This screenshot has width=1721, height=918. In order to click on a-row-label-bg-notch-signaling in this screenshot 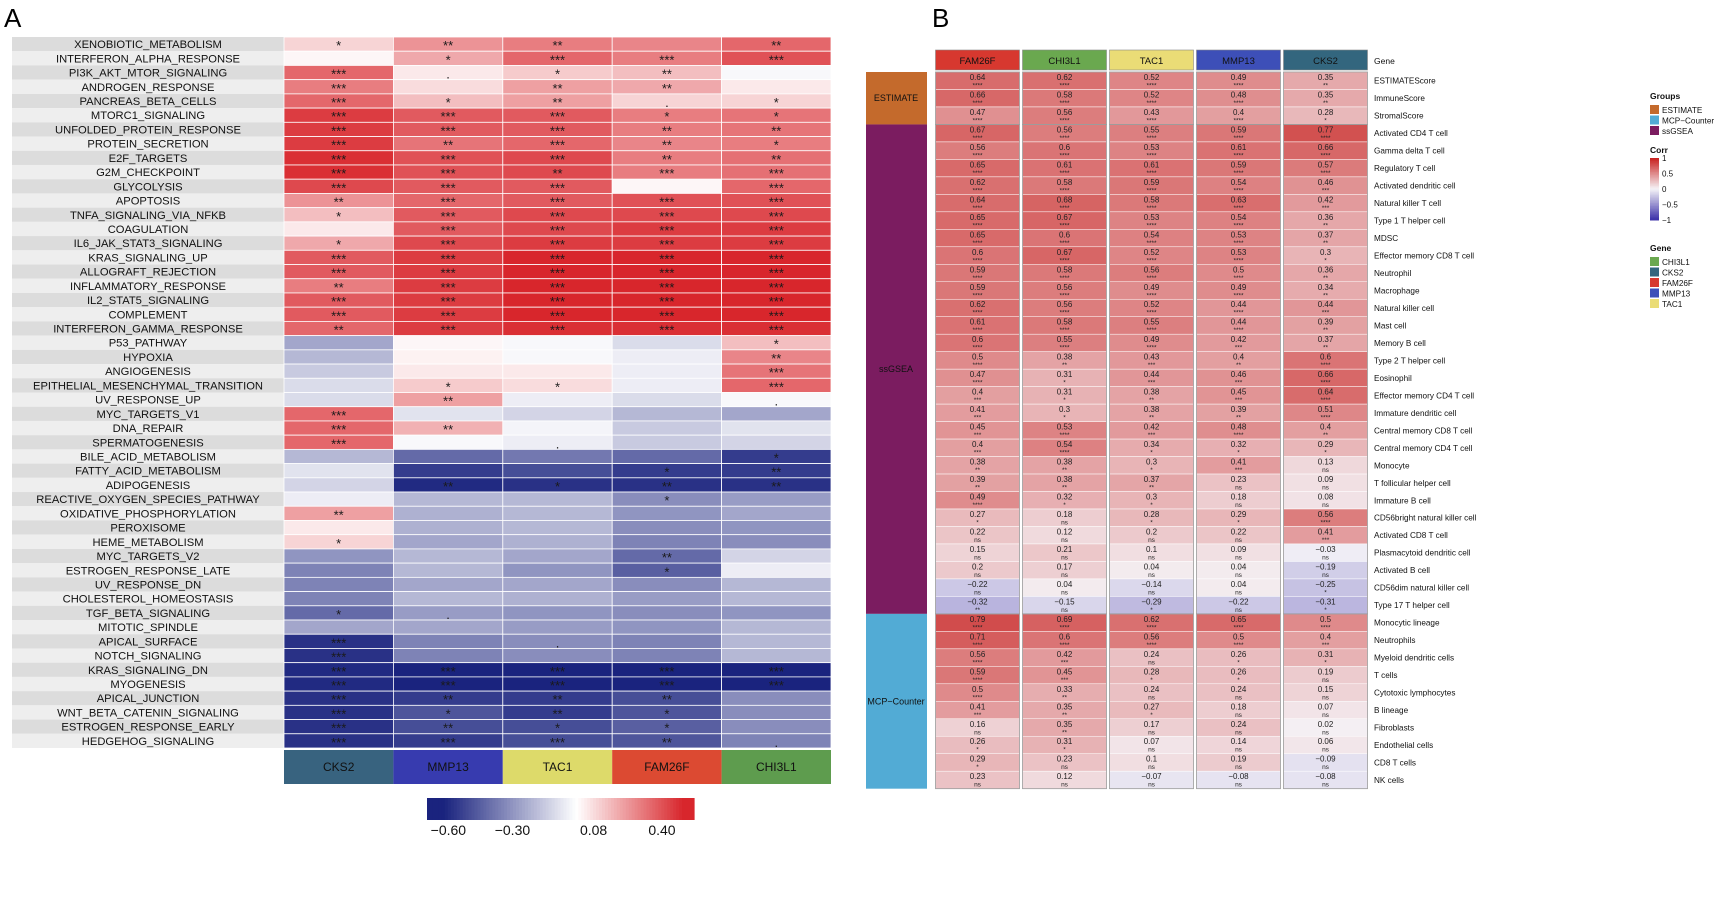, I will do `click(148, 655)`.